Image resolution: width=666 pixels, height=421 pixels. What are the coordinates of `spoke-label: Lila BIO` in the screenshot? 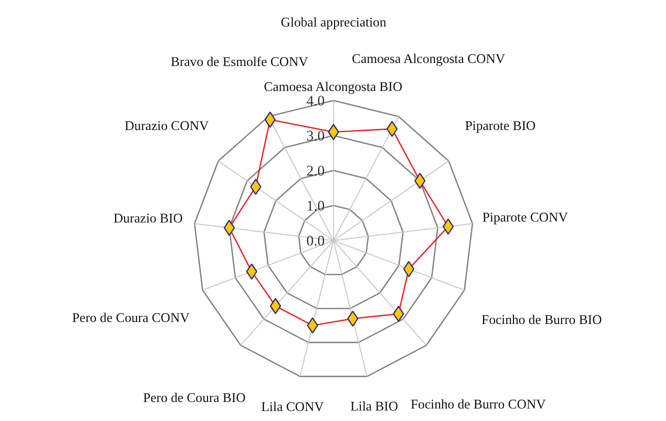 It's located at (374, 406).